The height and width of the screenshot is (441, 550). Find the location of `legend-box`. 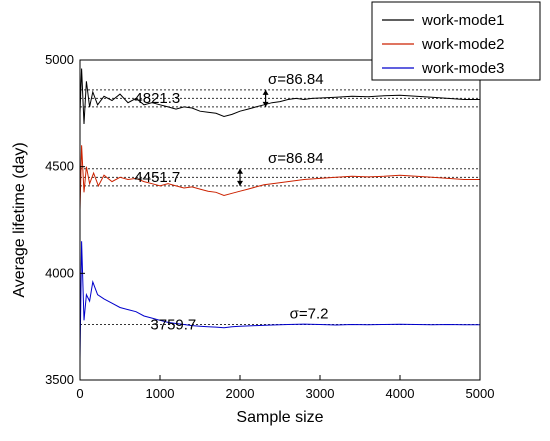

legend-box is located at coordinates (456, 41).